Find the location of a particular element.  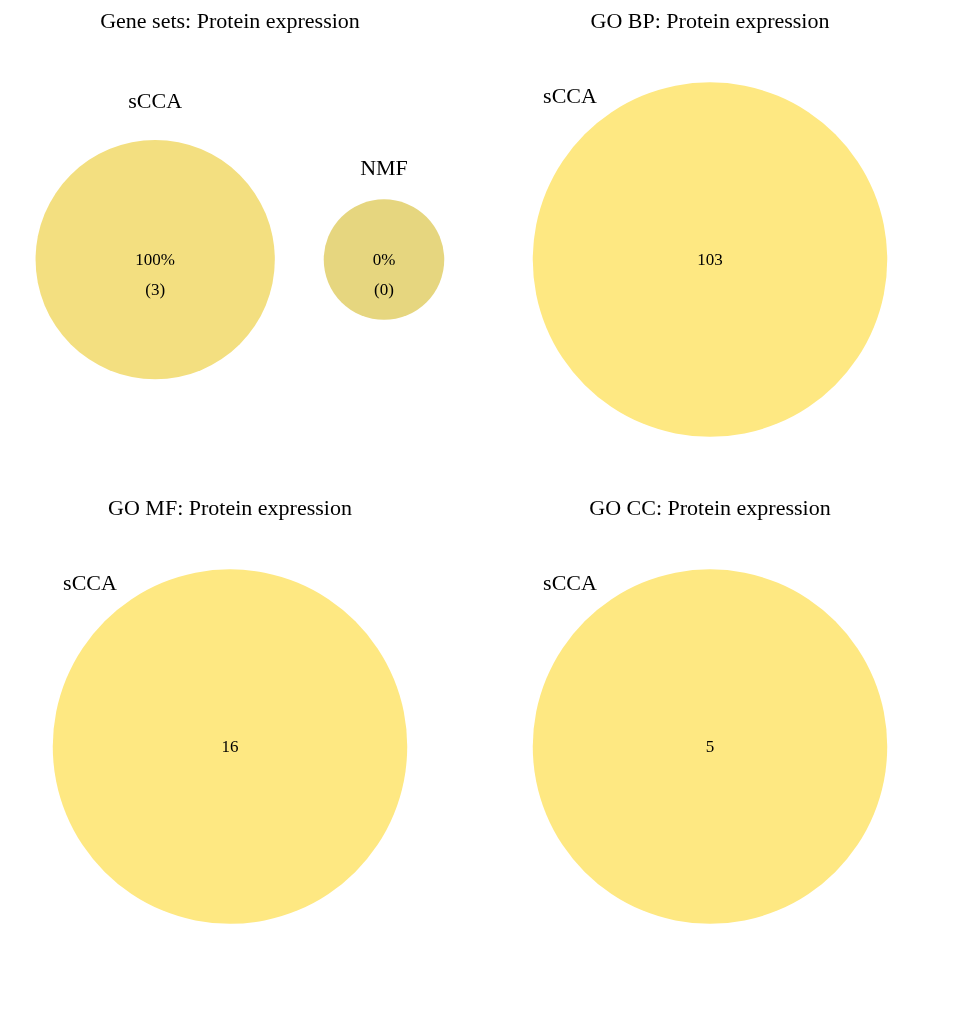

category-label: NMF is located at coordinates (384, 167).